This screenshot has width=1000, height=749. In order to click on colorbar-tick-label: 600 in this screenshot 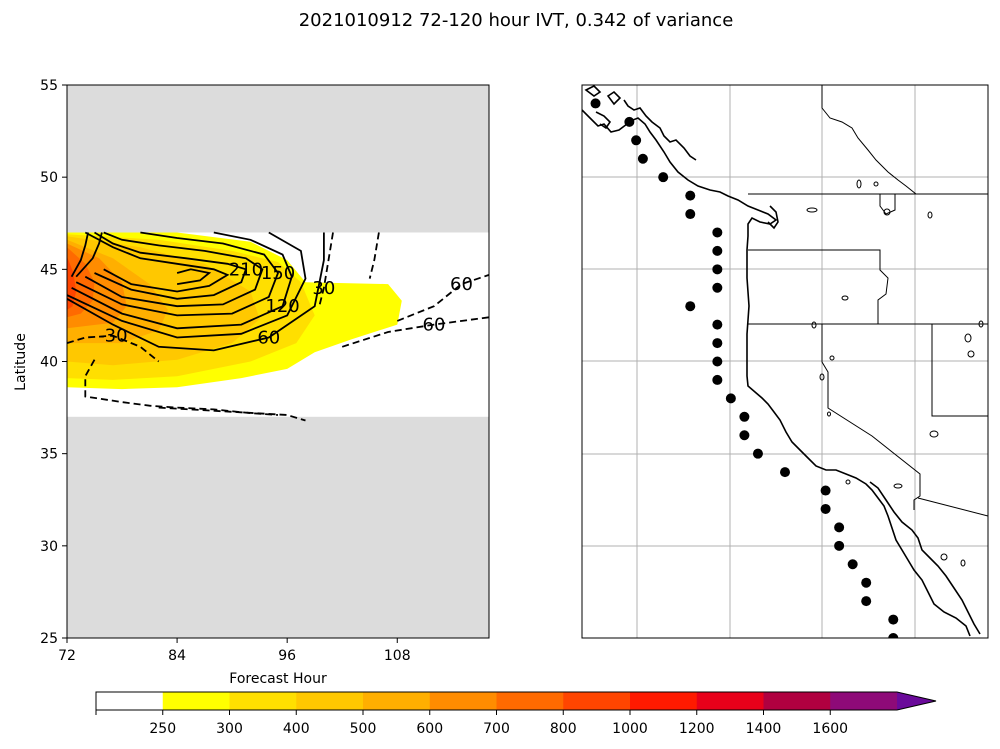, I will do `click(429, 729)`.